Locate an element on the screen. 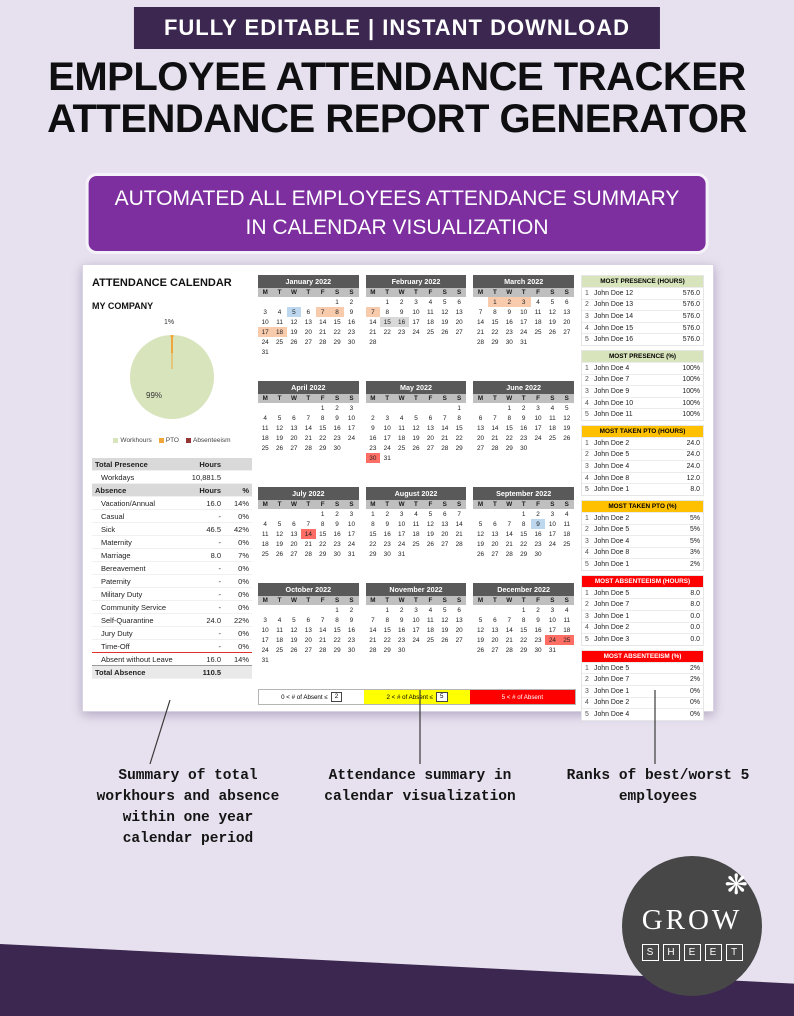 The width and height of the screenshot is (794, 1016). weekday-label: F is located at coordinates (430, 292).